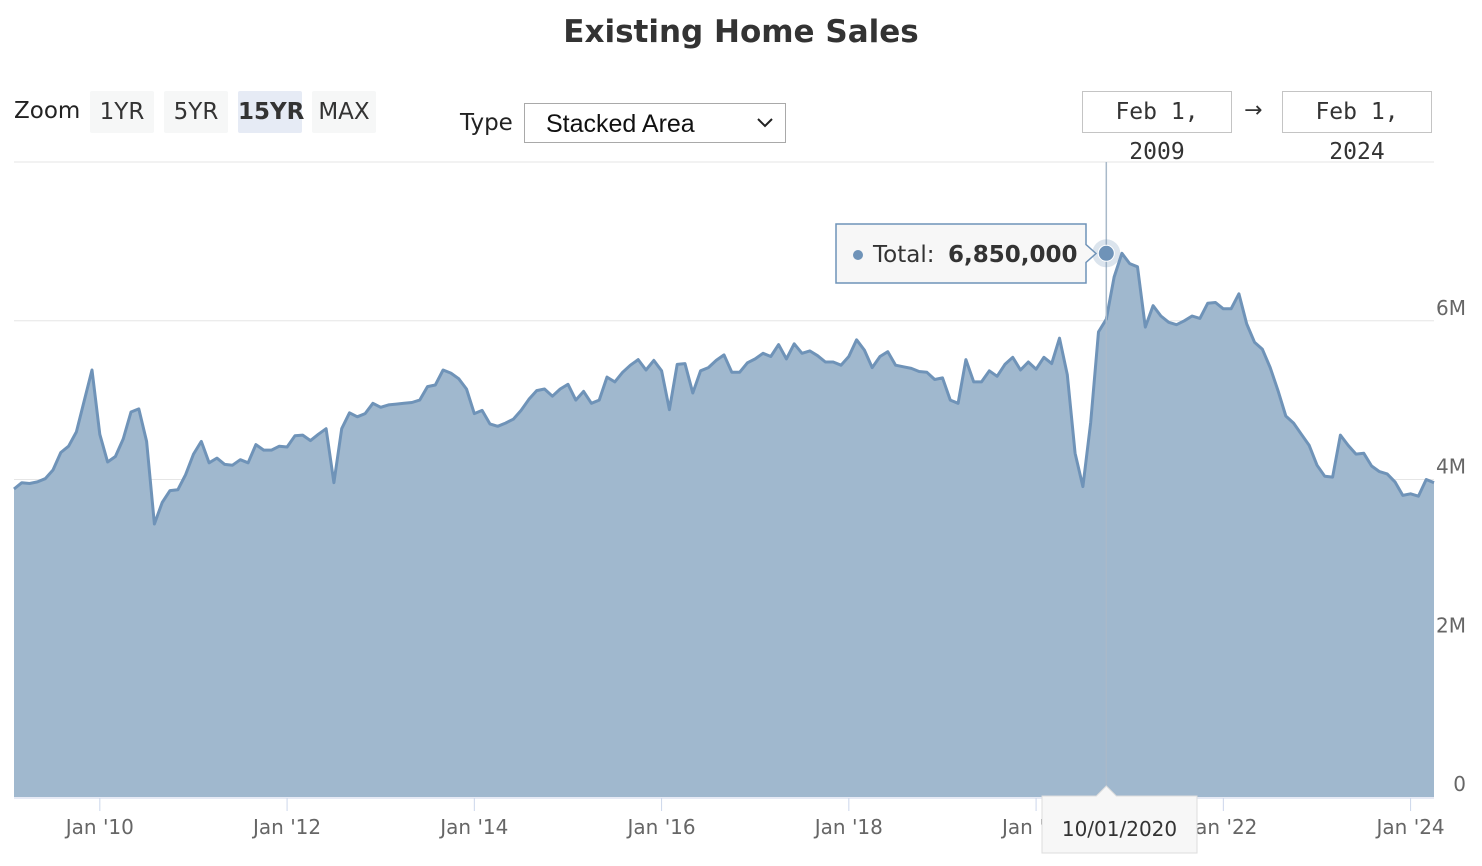 The height and width of the screenshot is (866, 1482). What do you see at coordinates (122, 112) in the screenshot?
I see `zoom-1yr-button: 1YR` at bounding box center [122, 112].